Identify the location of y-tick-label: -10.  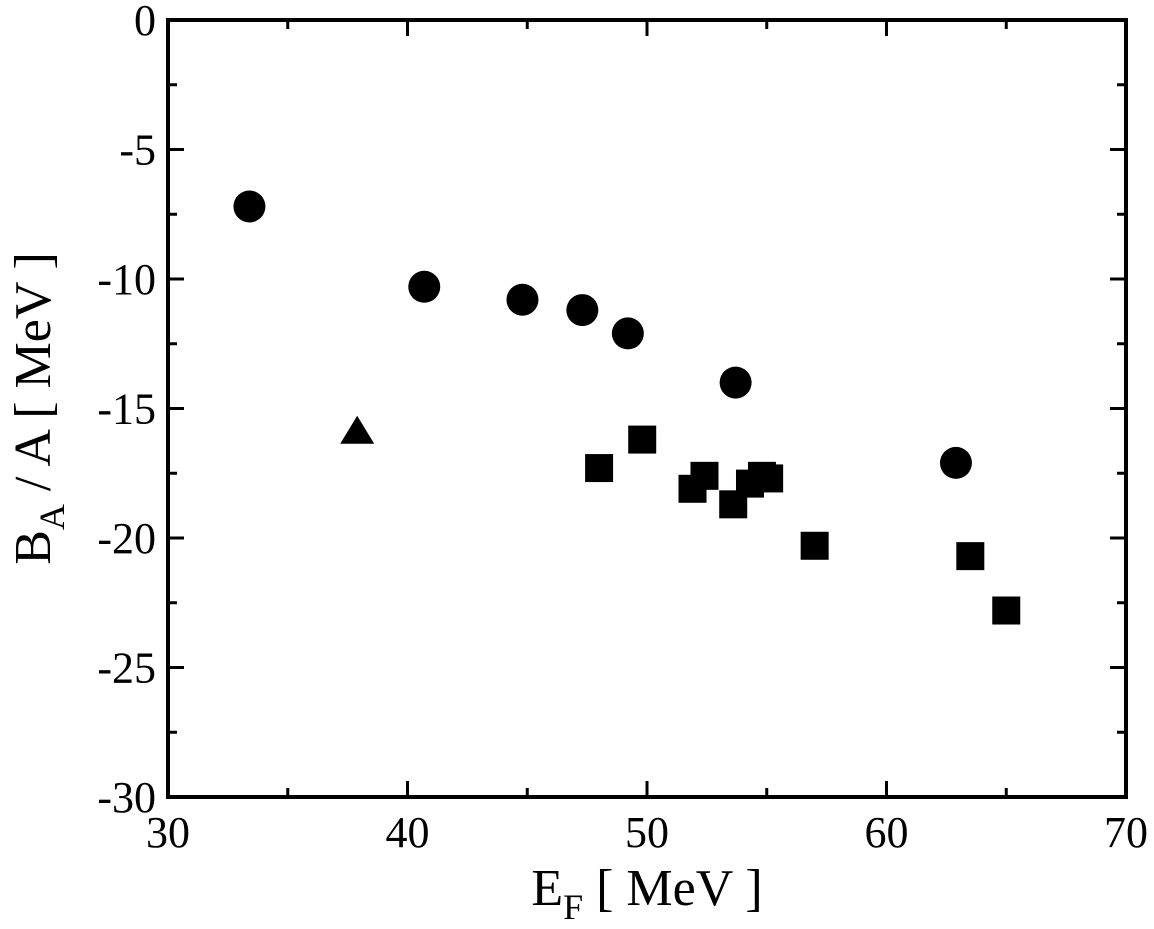
(126, 279).